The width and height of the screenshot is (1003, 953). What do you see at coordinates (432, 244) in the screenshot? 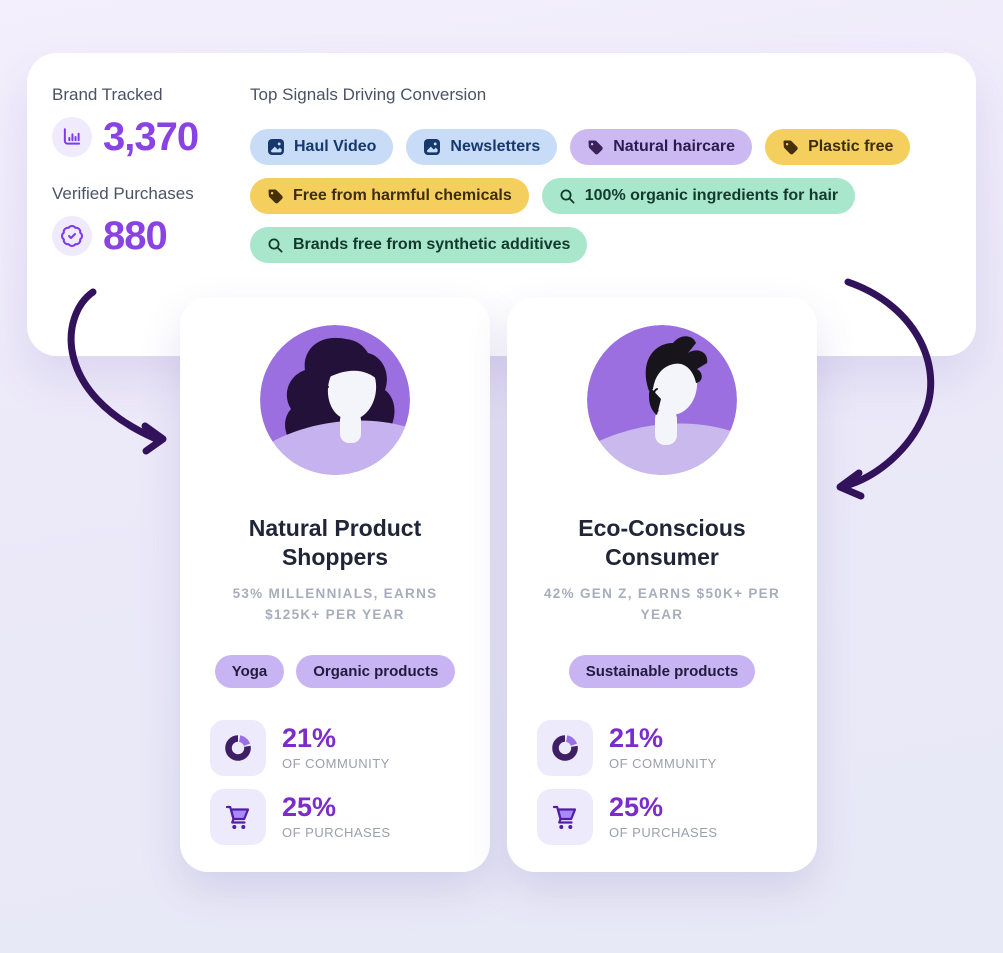
I see `signal-tag-label: Brands free from synthetic additives` at bounding box center [432, 244].